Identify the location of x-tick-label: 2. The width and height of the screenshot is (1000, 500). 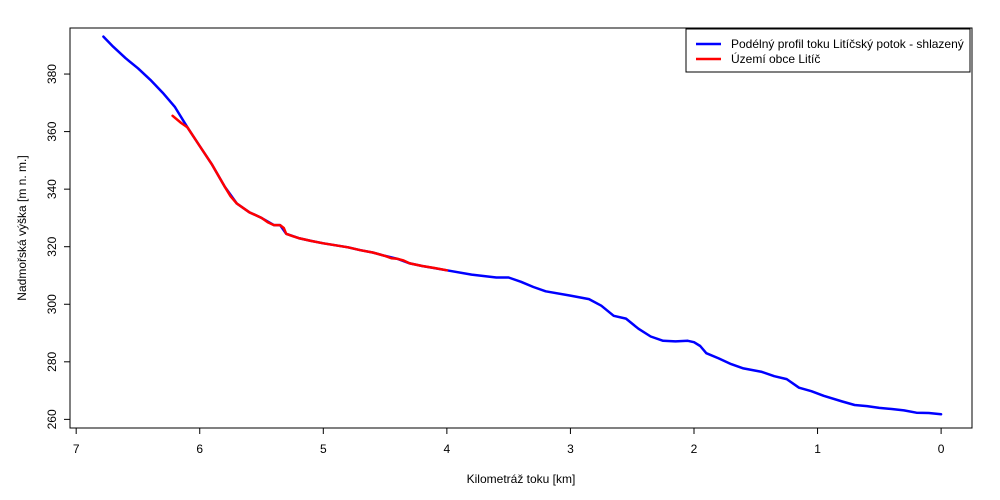
(694, 449).